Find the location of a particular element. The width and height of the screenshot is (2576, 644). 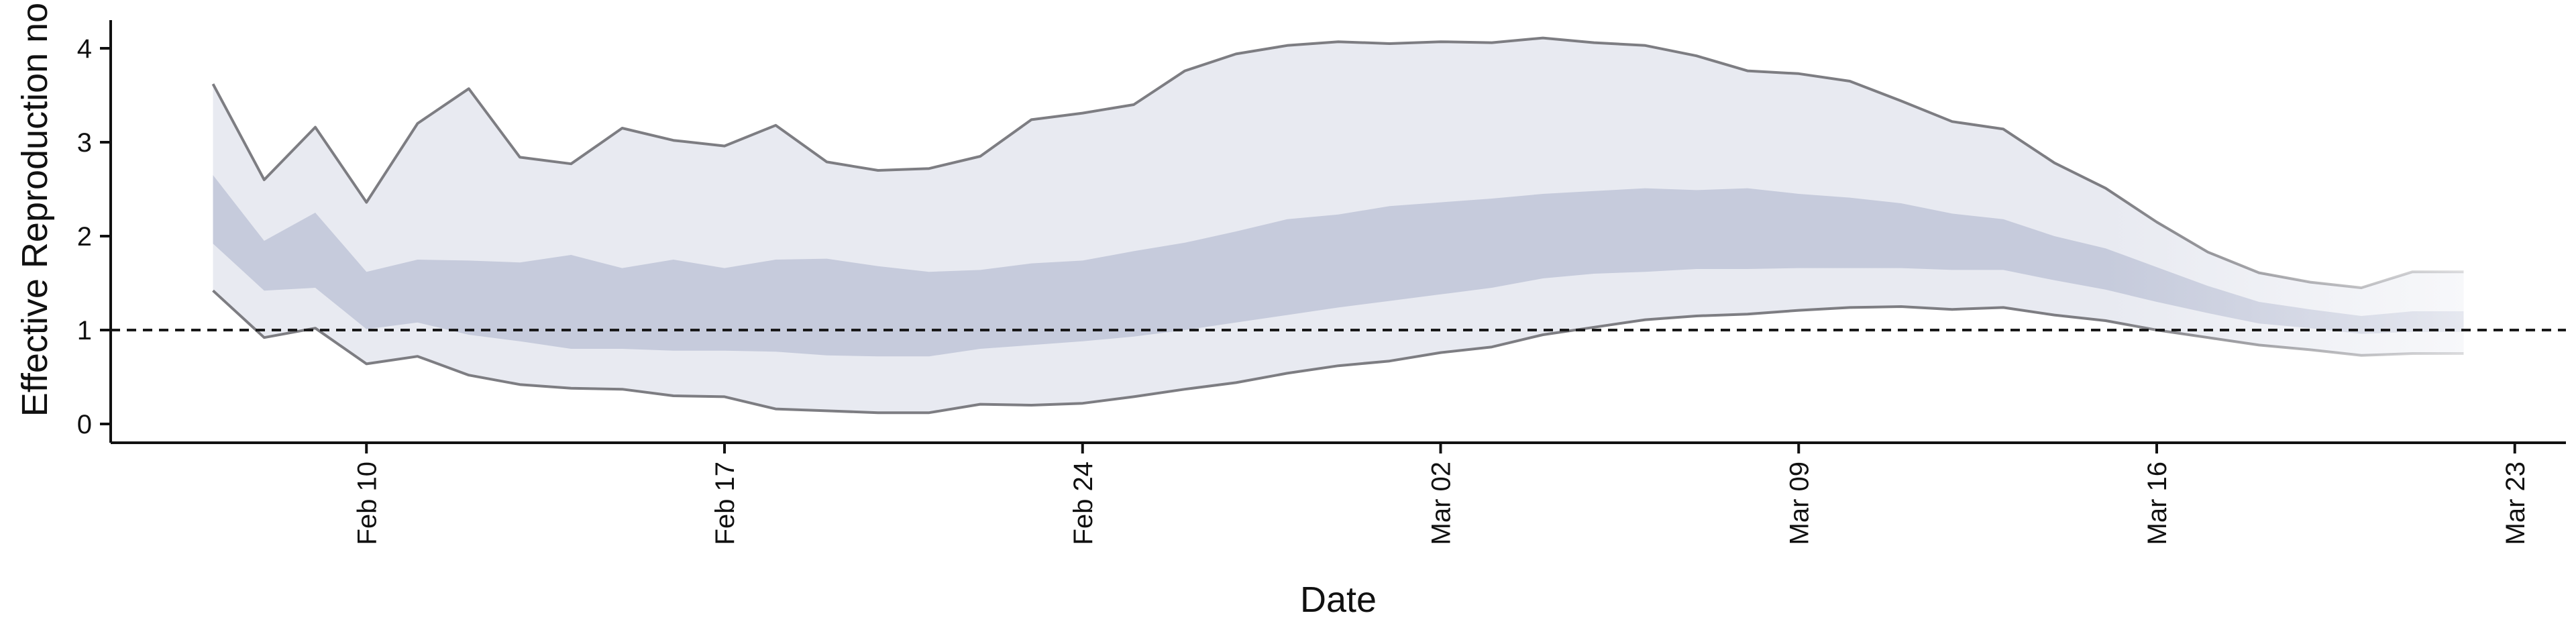

y-tick-label: 0 is located at coordinates (84, 424).